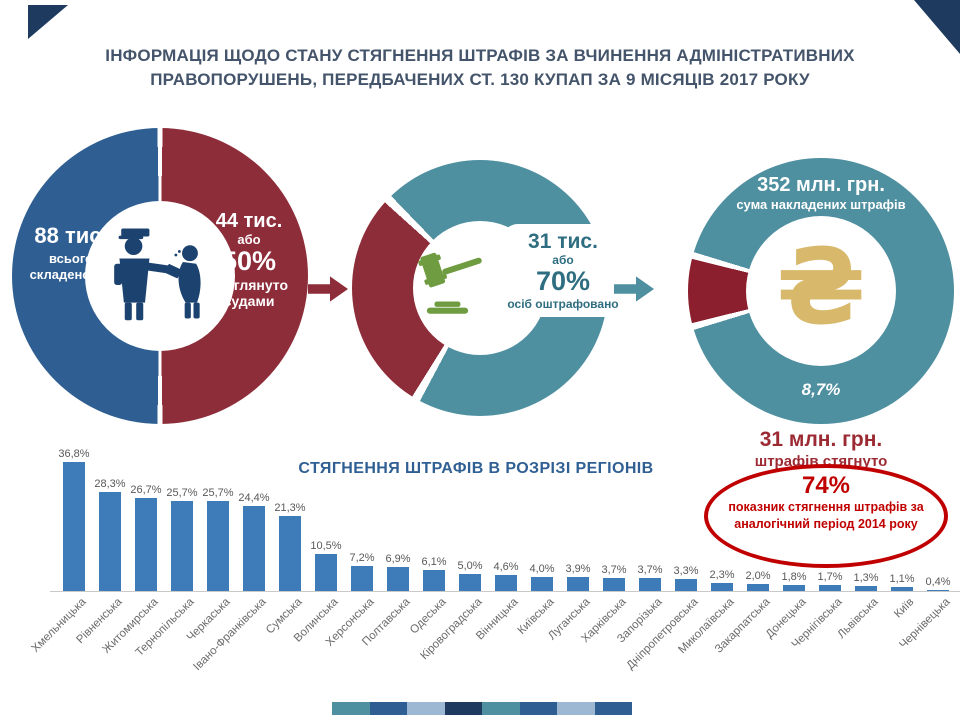 This screenshot has height=720, width=960. I want to click on bar-column: 28,3%, so click(110, 534).